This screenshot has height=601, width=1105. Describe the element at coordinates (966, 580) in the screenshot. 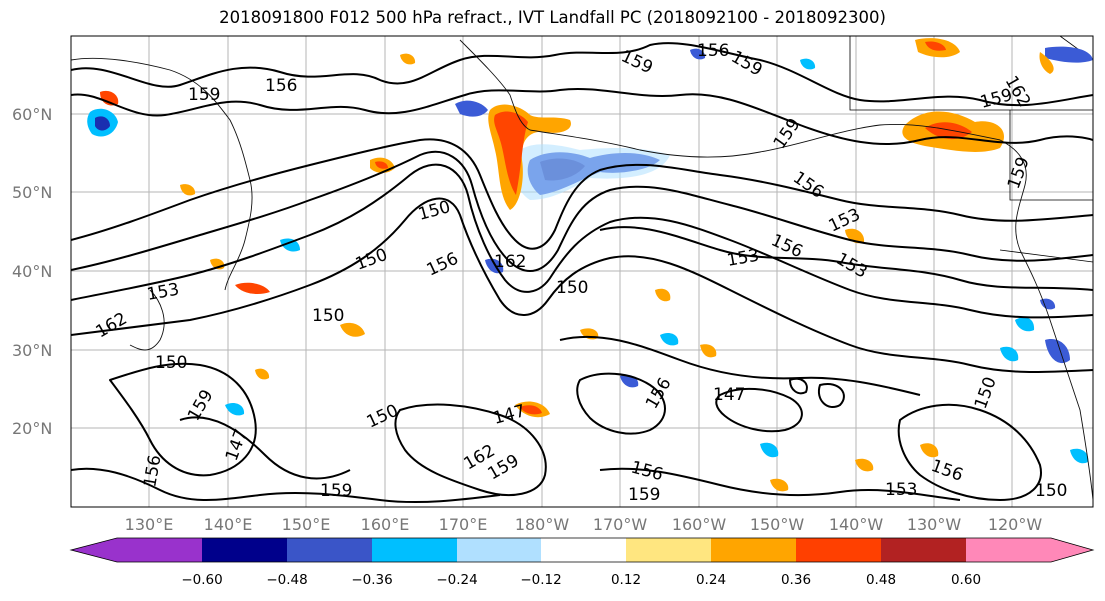

I see `colorbar-tick-label: 0.60` at that location.